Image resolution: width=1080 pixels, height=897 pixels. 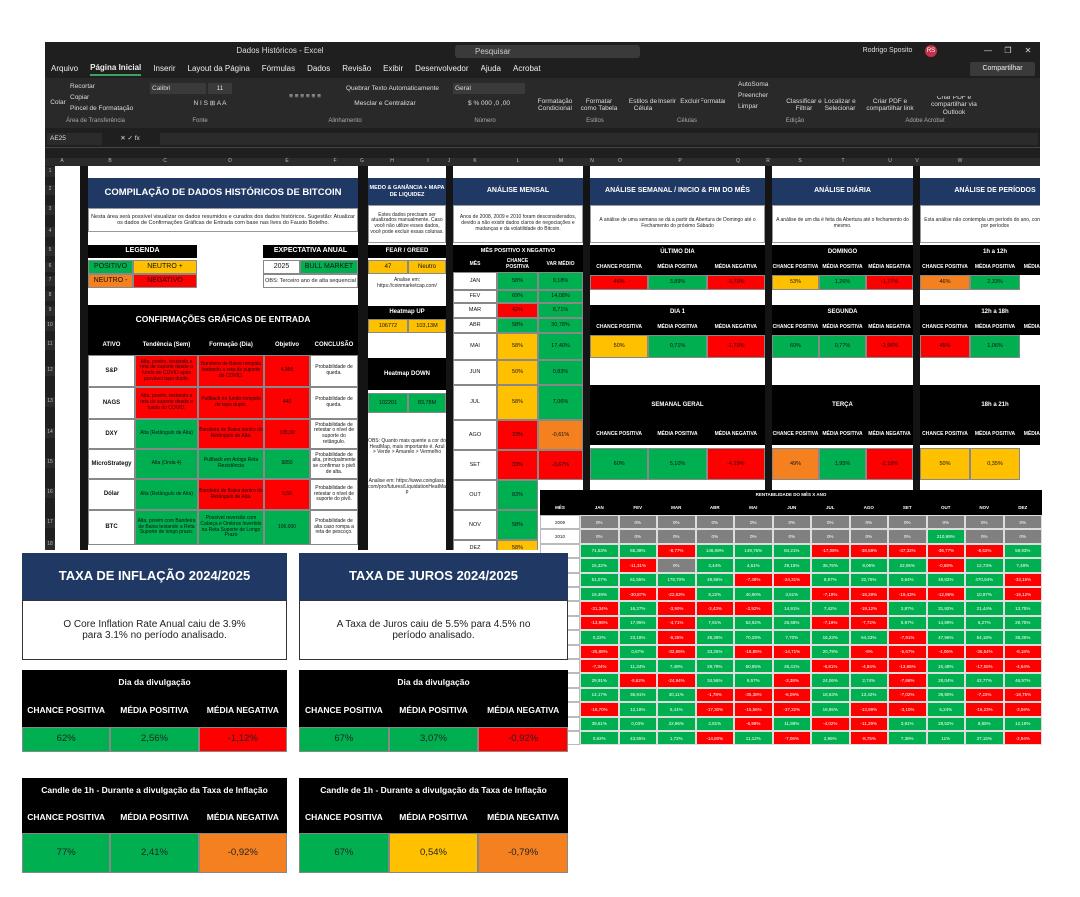 What do you see at coordinates (637, 623) in the screenshot?
I see `heatmap-cell: 17,95%` at bounding box center [637, 623].